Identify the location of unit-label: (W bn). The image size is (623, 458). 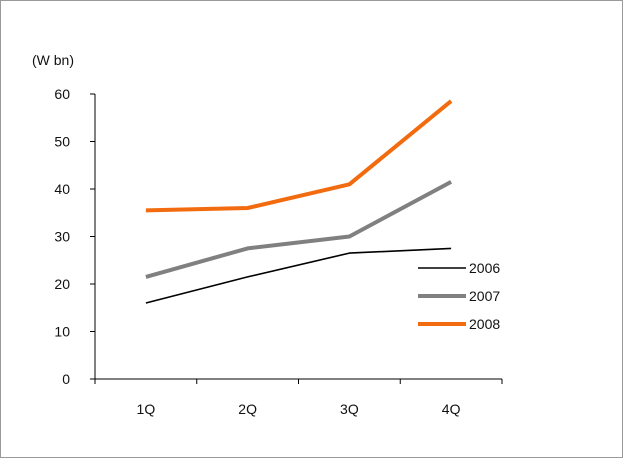
(53, 60).